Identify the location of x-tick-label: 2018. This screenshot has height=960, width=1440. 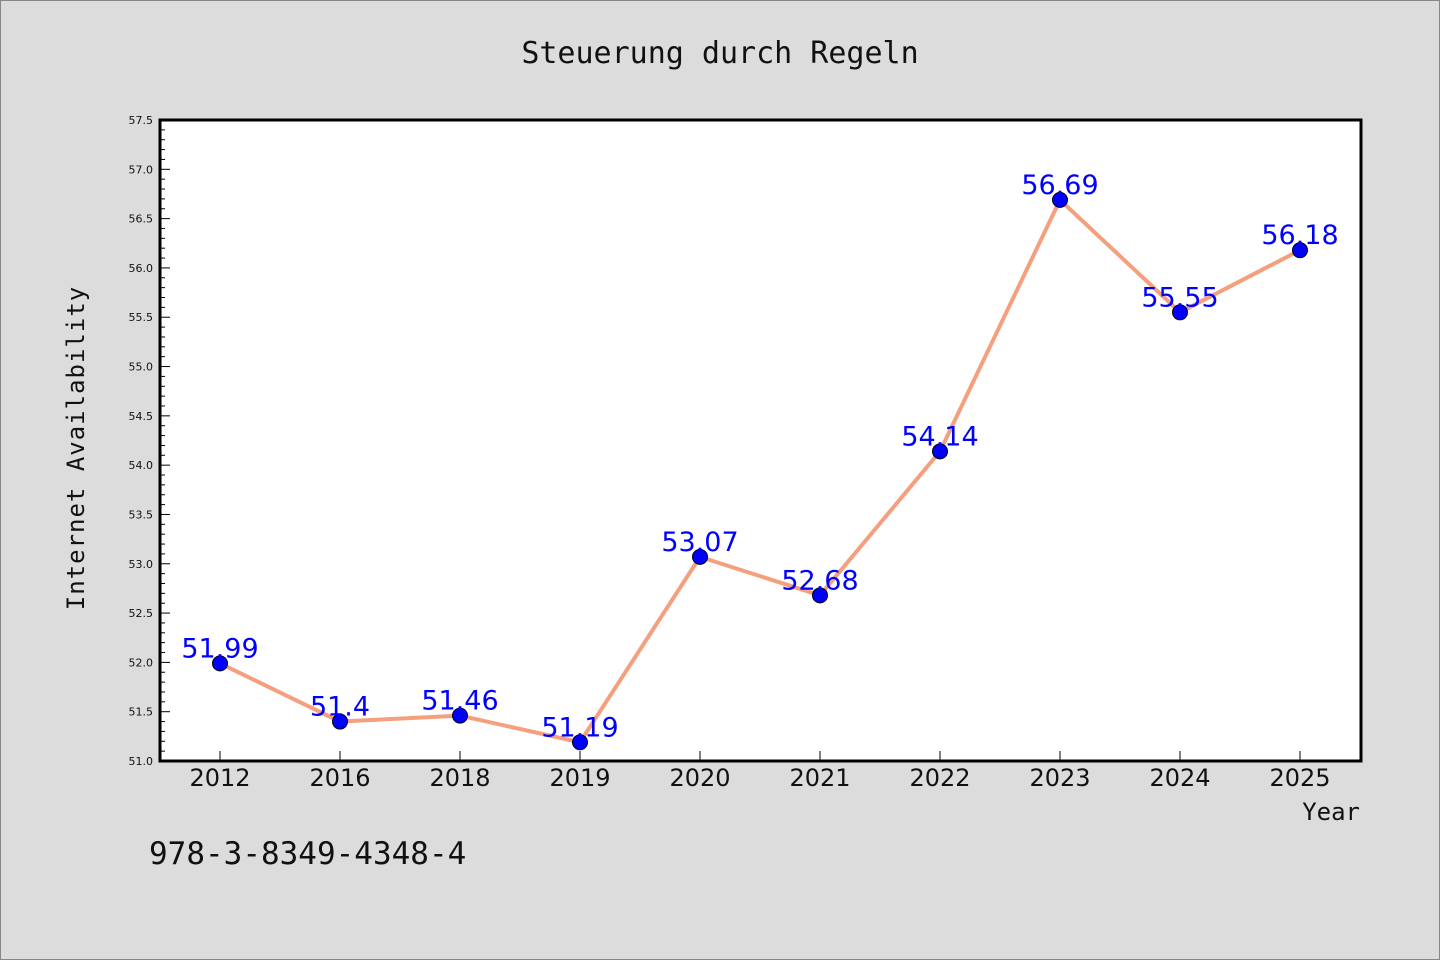
(459, 778).